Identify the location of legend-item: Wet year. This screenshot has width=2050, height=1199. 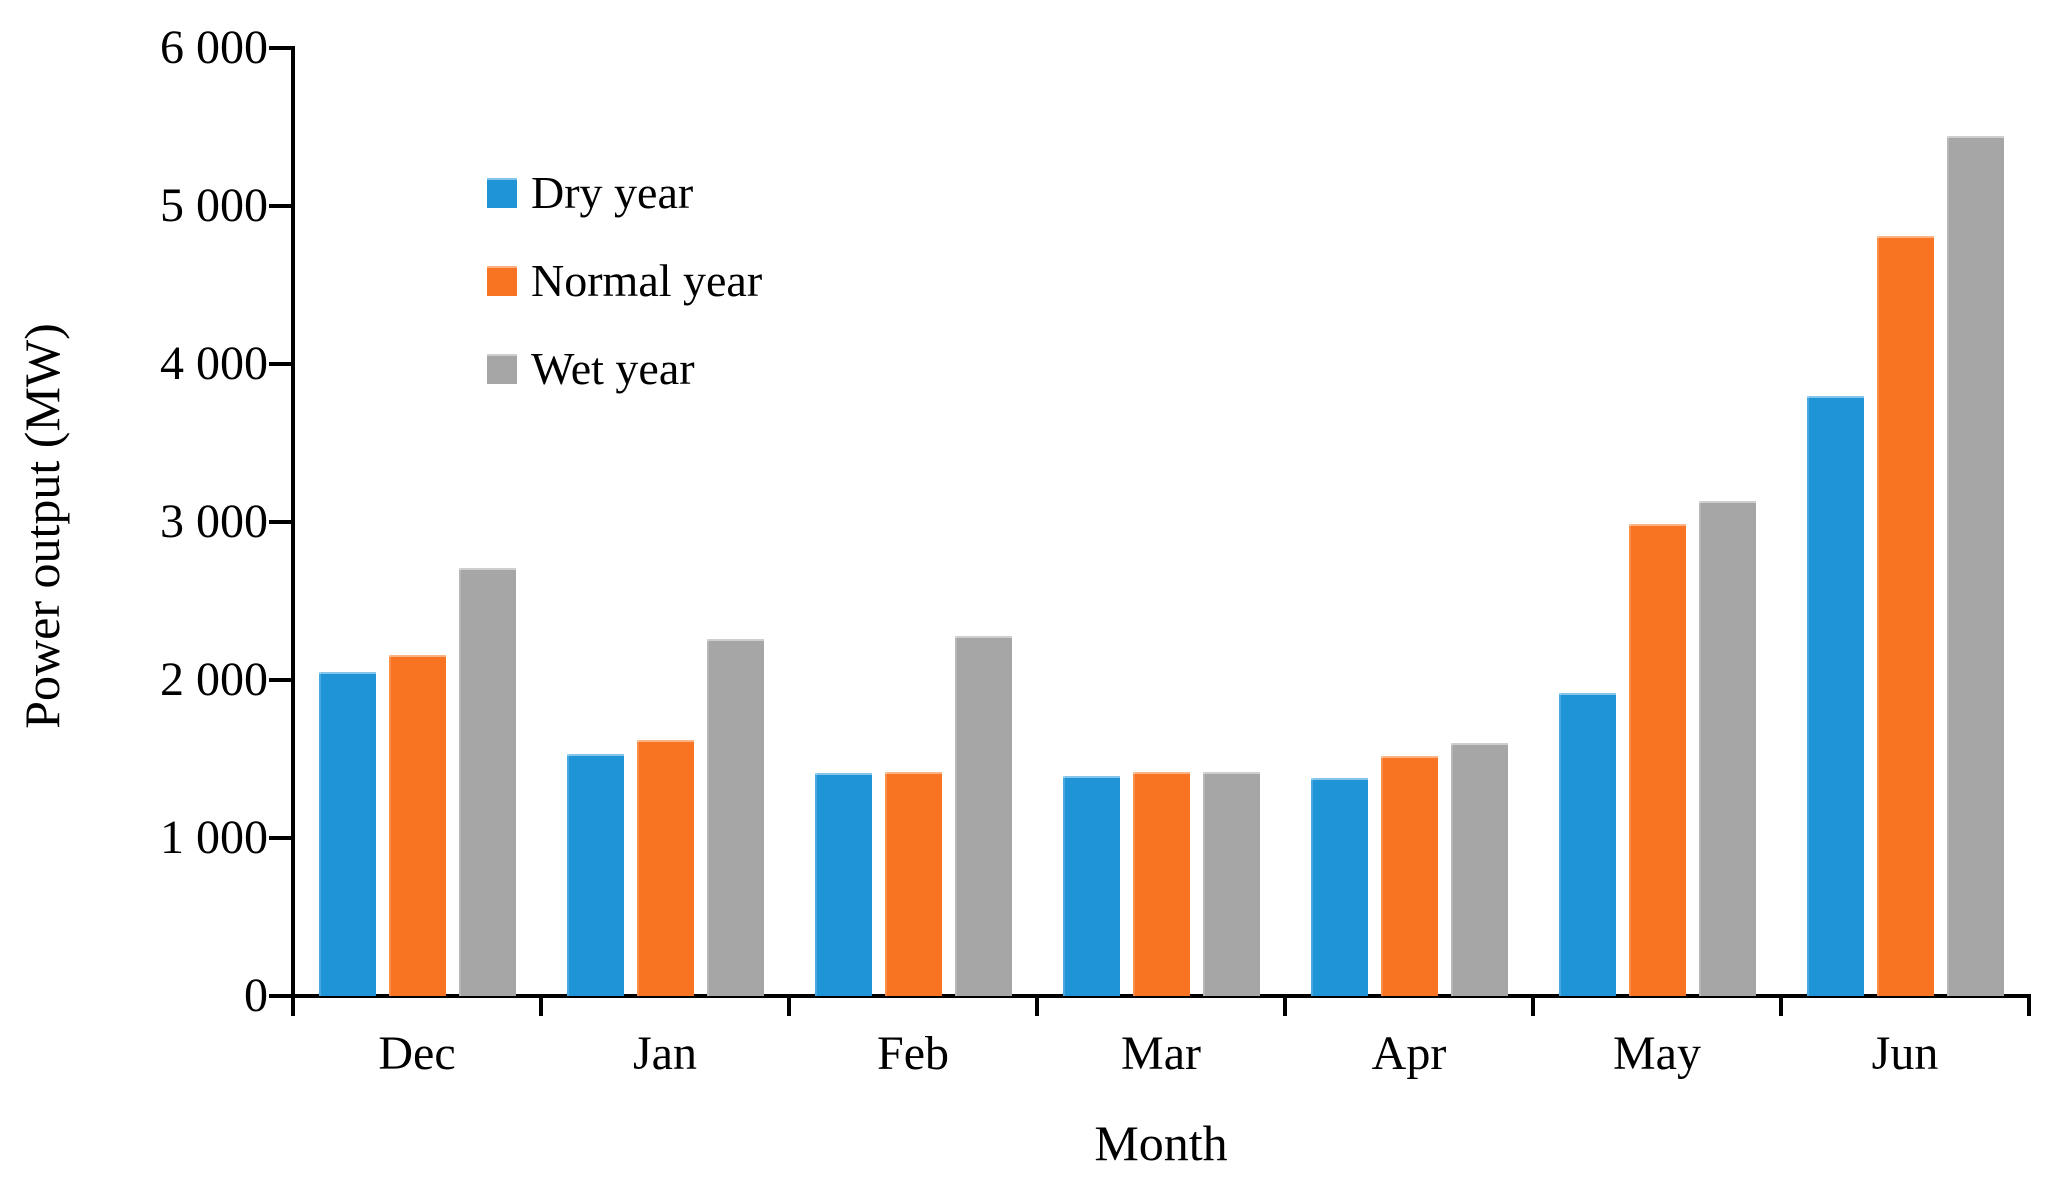
(624, 369).